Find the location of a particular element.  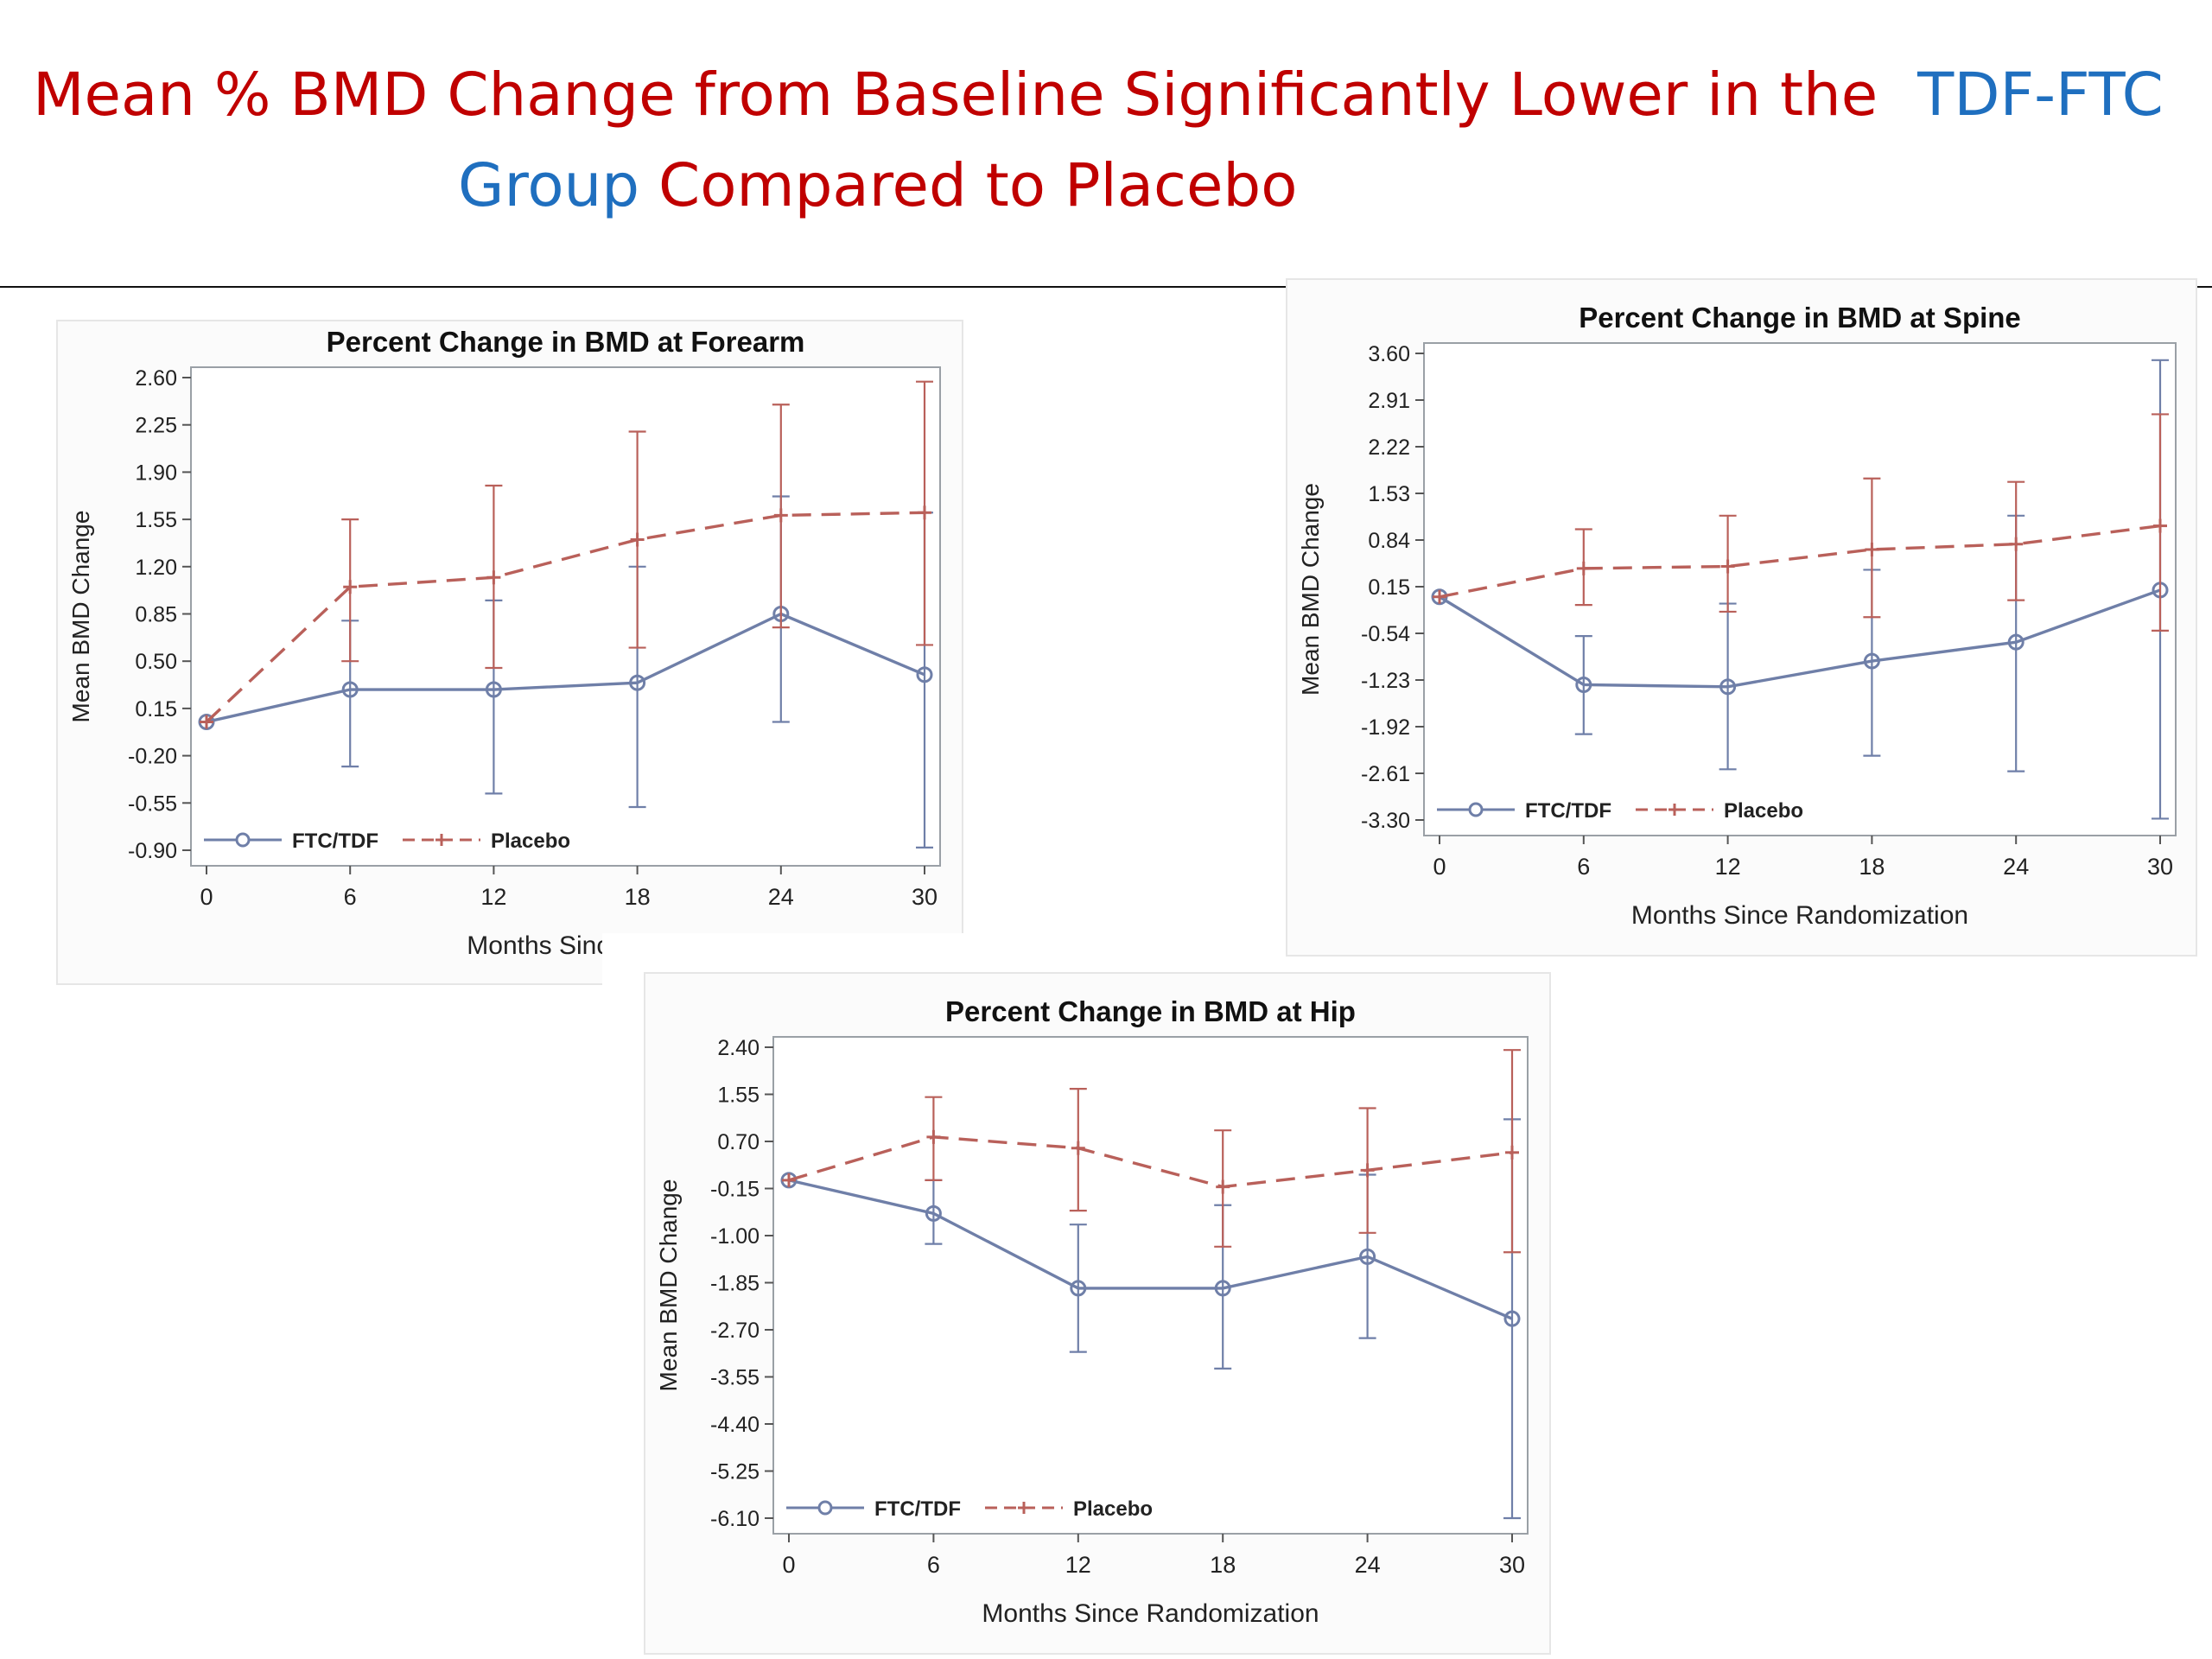

y-tick-label: -6.10 is located at coordinates (735, 1519).